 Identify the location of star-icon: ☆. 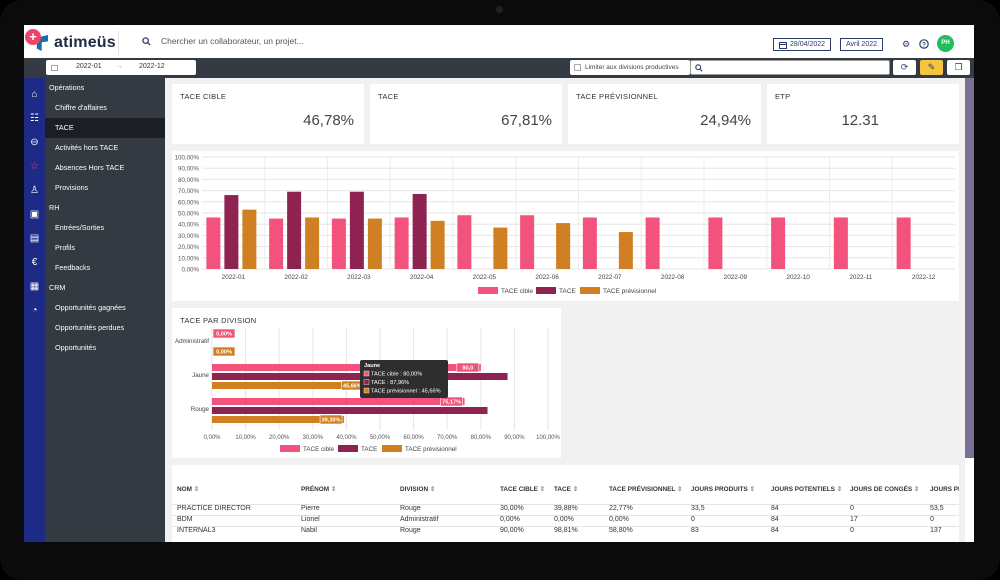
(34, 166).